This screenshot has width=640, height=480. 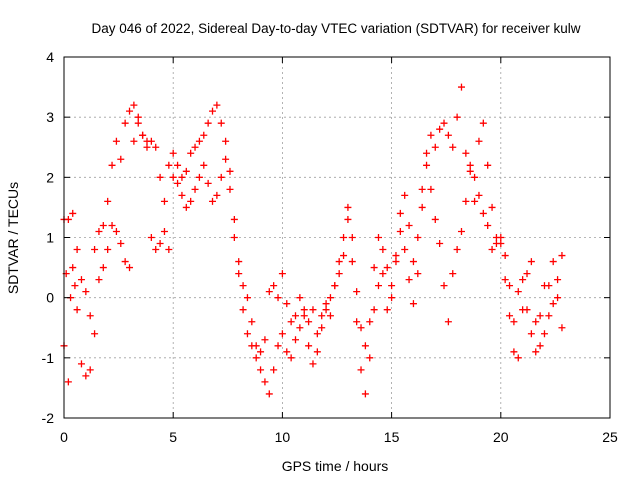 I want to click on x-tick-label: 20, so click(x=501, y=437).